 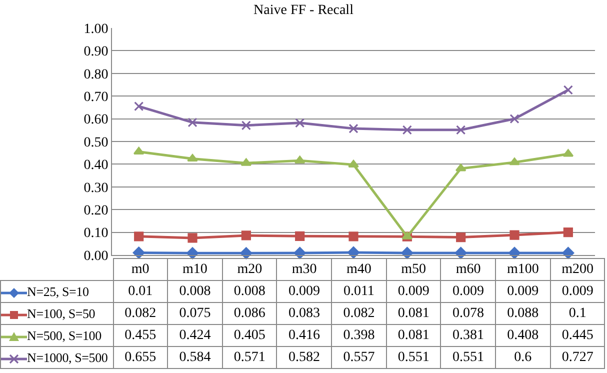 I want to click on data-label: 0.011, so click(x=359, y=291).